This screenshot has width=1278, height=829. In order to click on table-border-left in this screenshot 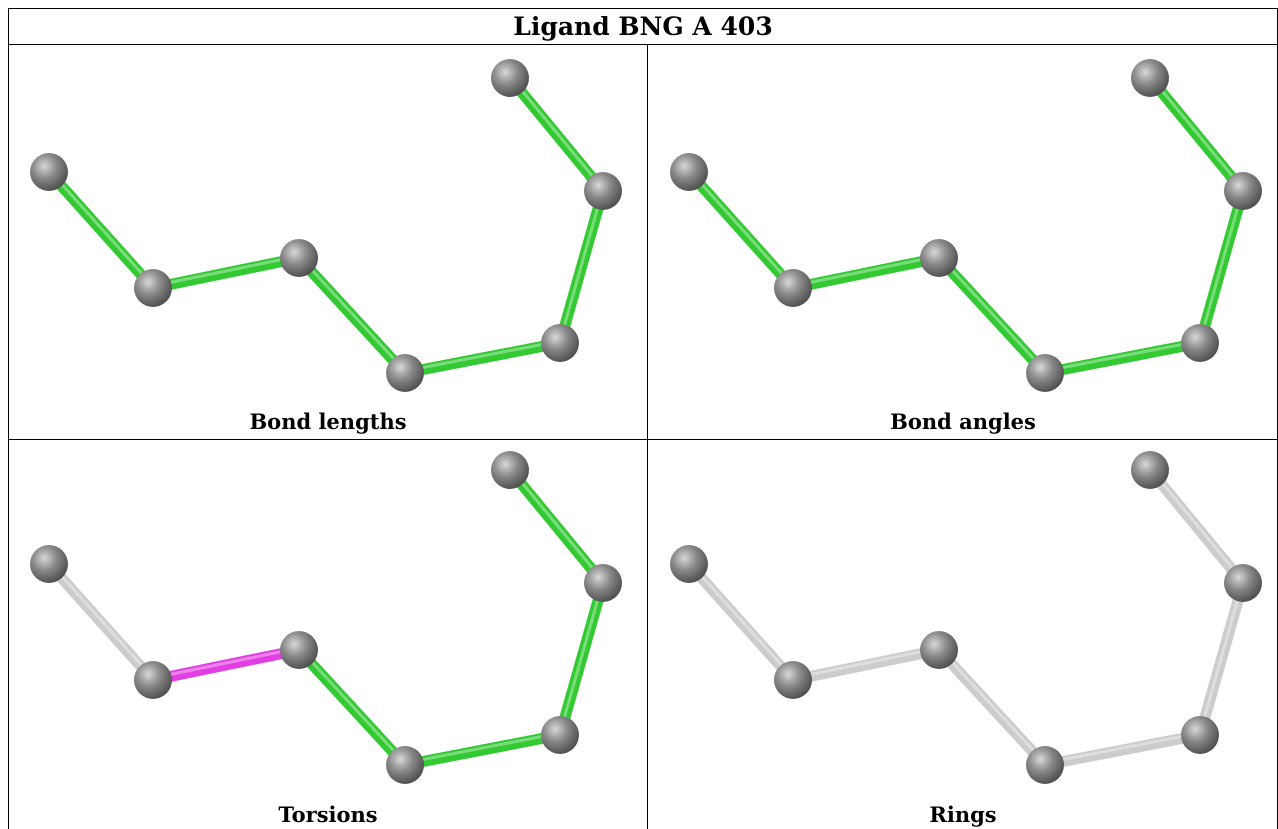, I will do `click(8, 418)`.